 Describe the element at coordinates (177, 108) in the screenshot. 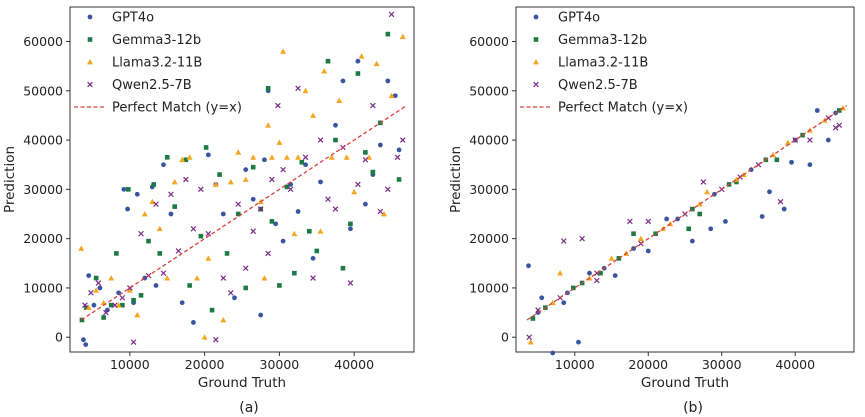

I see `legend-label: Perfect Match (y=x)` at that location.